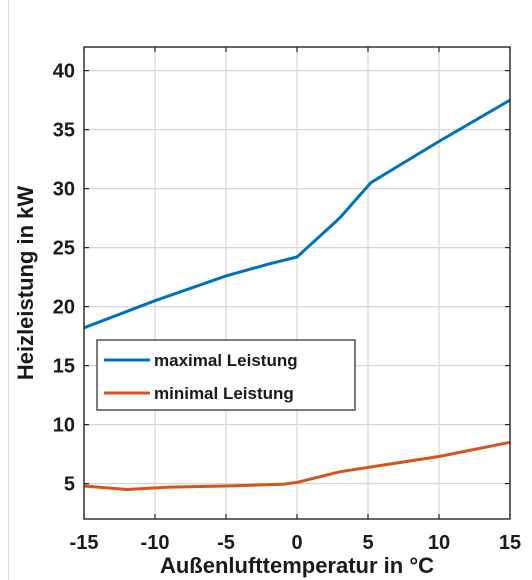  I want to click on x-tick-label: 15, so click(510, 543).